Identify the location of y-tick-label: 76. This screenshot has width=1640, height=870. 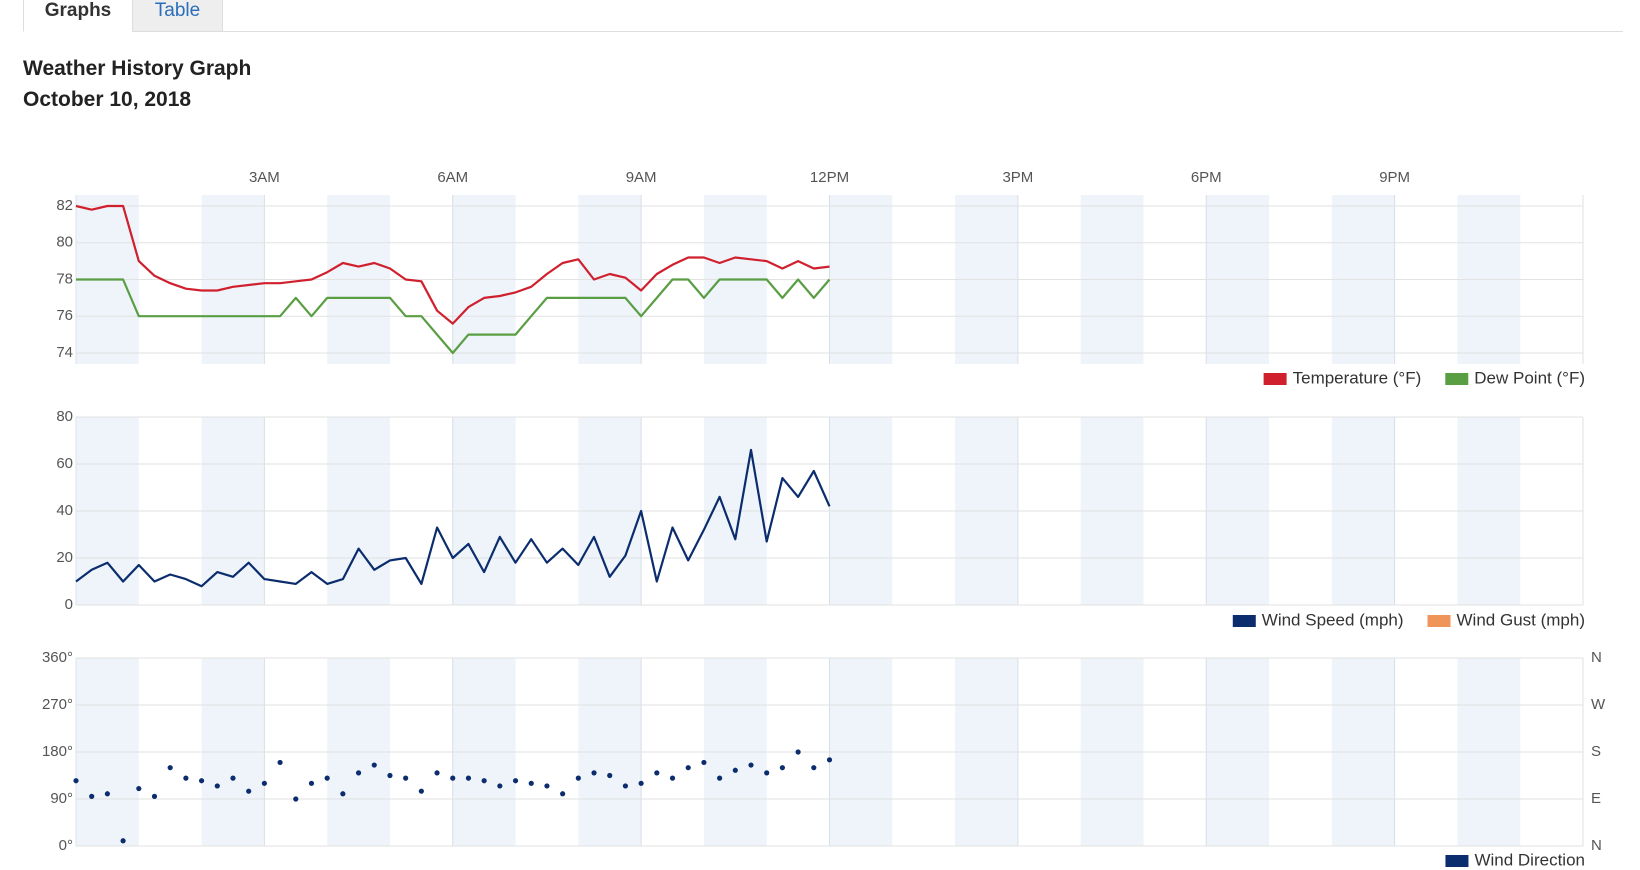
(64, 315).